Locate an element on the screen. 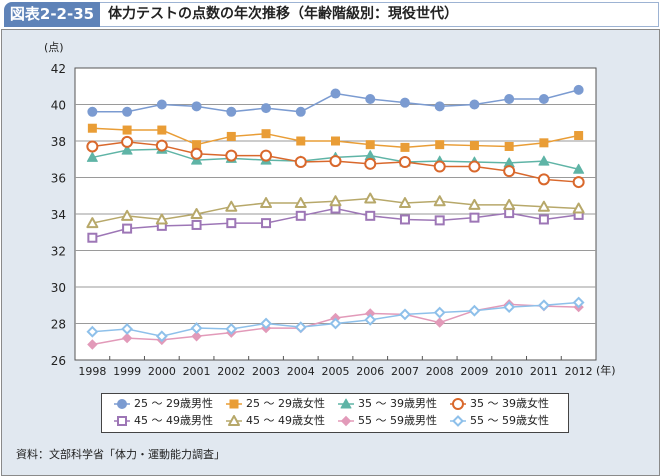 Image resolution: width=662 pixels, height=476 pixels. x-tick-label: 2002 is located at coordinates (231, 371).